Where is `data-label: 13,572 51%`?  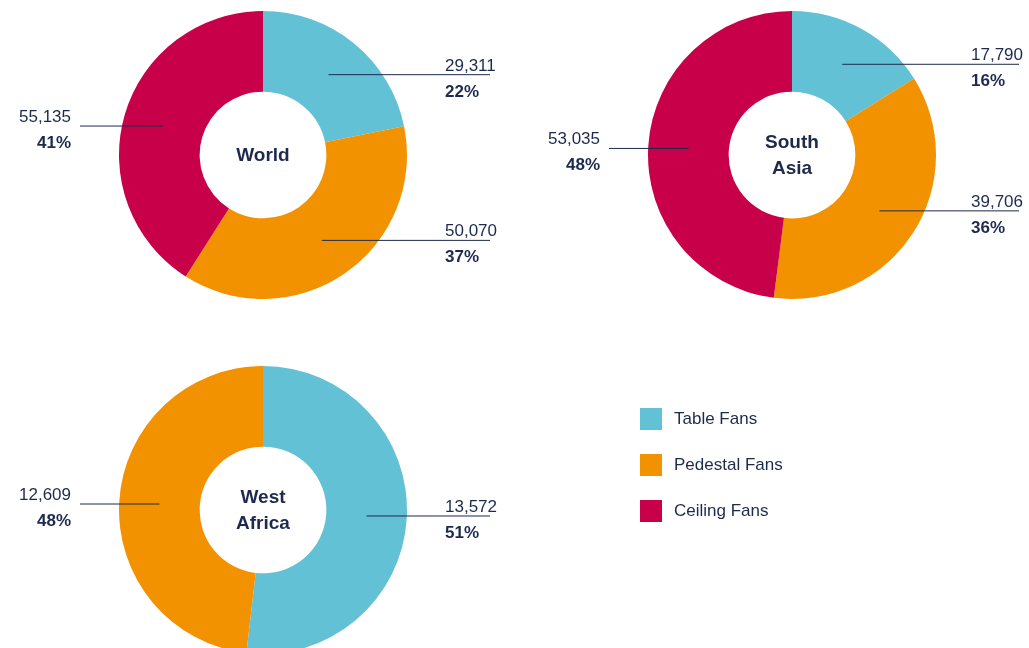 data-label: 13,572 51% is located at coordinates (471, 519).